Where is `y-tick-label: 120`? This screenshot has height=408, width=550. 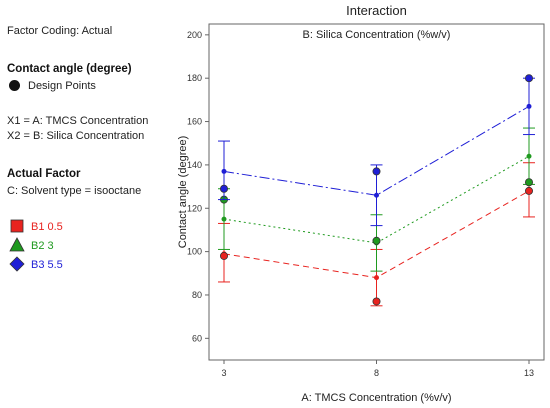
y-tick-label: 120 is located at coordinates (194, 208).